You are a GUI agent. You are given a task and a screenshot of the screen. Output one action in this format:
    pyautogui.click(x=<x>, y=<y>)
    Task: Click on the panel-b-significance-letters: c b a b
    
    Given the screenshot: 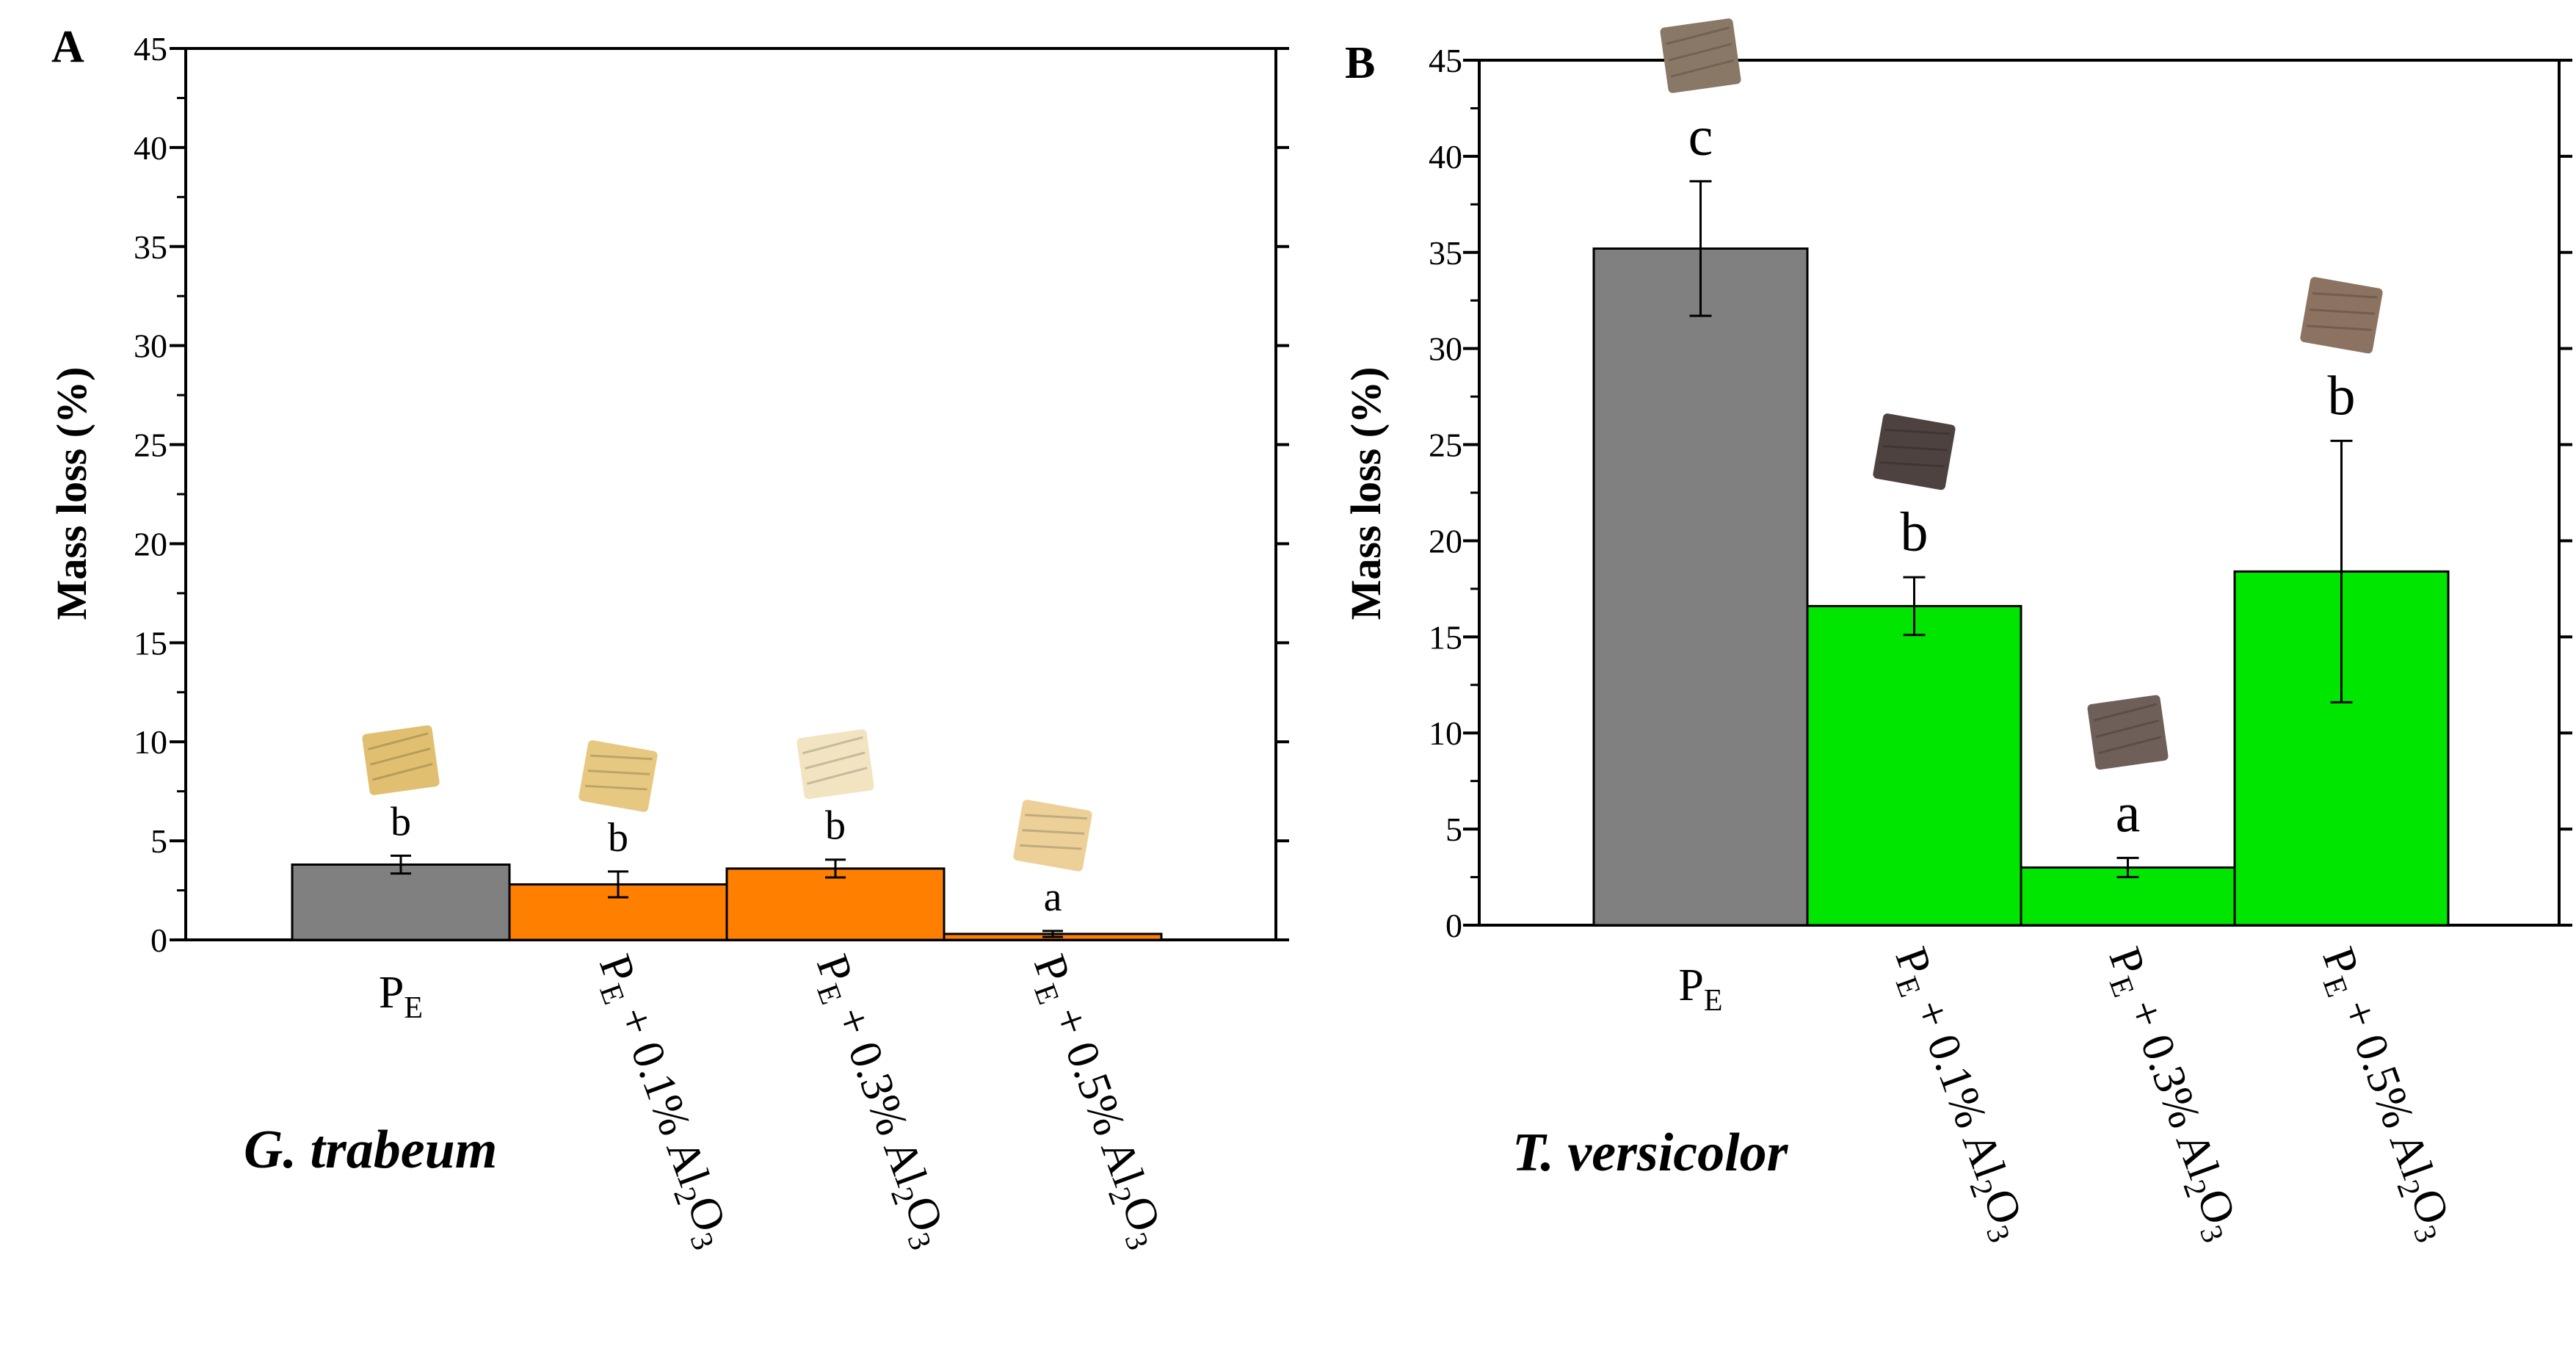 What is the action you would take?
    pyautogui.click(x=2022, y=475)
    